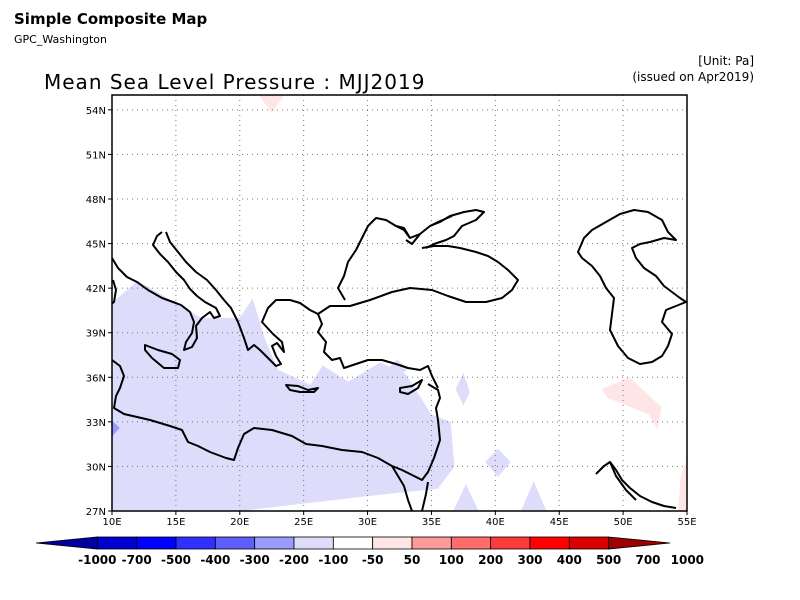 The width and height of the screenshot is (800, 600). I want to click on coastline-persian-gulf, so click(636, 485).